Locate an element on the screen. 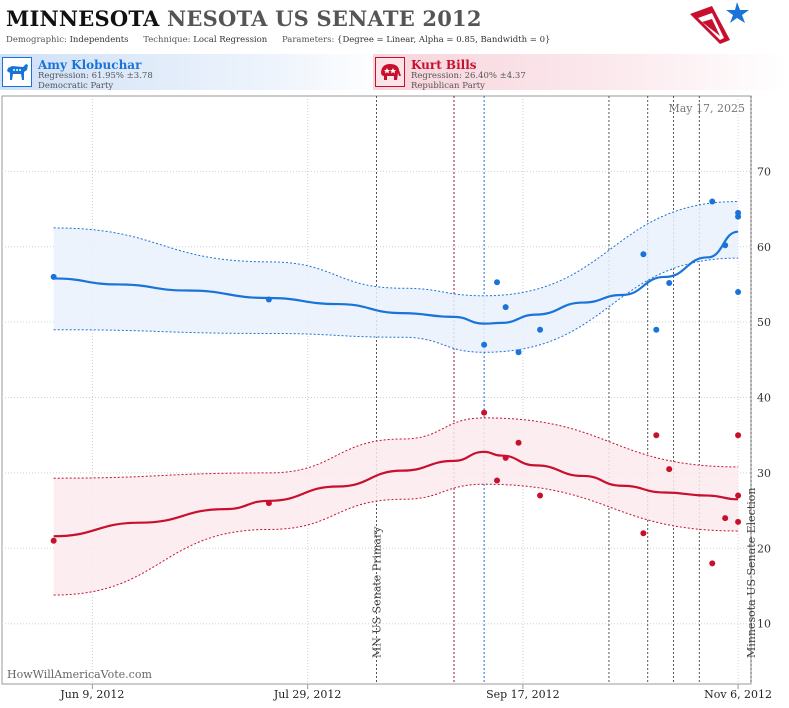 The height and width of the screenshot is (708, 789). candidate-name: Kurt Bills is located at coordinates (444, 65).